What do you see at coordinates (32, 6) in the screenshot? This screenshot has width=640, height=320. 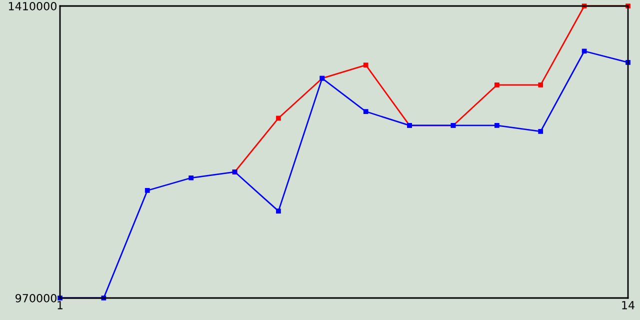 I see `y-tick-label: 1410000` at bounding box center [32, 6].